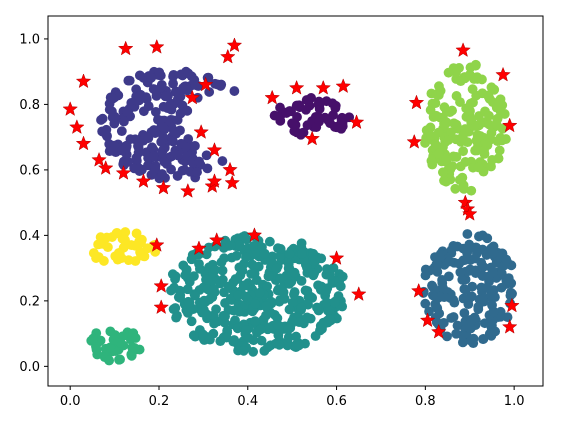 The image size is (564, 421). What do you see at coordinates (29, 105) in the screenshot?
I see `y-tick-label: 0.8` at bounding box center [29, 105].